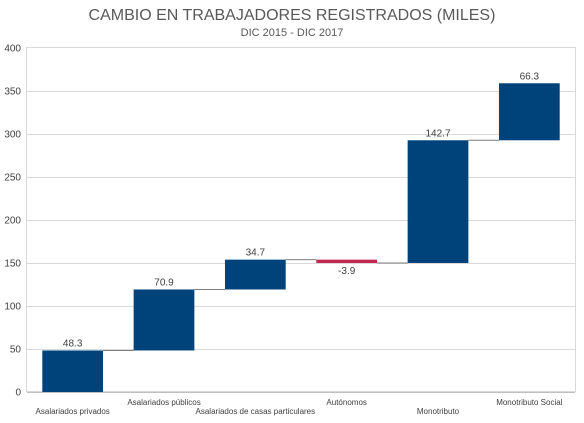 This screenshot has height=423, width=584. Describe the element at coordinates (73, 343) in the screenshot. I see `data-label: 48.3` at that location.